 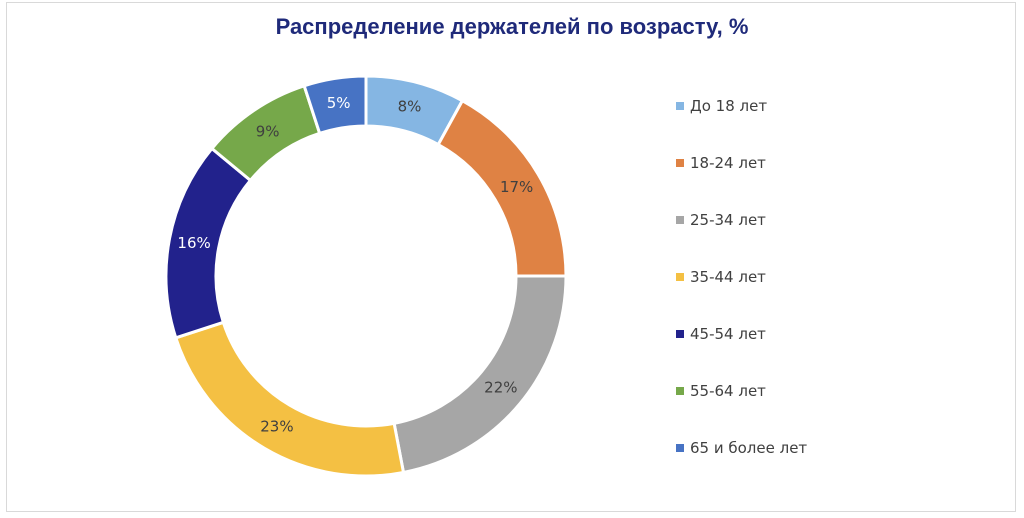 What do you see at coordinates (516, 187) in the screenshot?
I see `slice-data-label: 17%` at bounding box center [516, 187].